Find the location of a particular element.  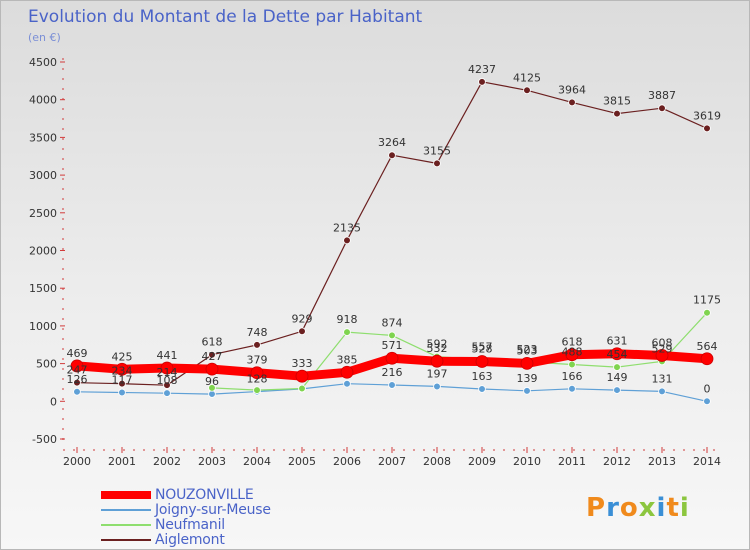

x-tick-label: 2006 is located at coordinates (347, 461).